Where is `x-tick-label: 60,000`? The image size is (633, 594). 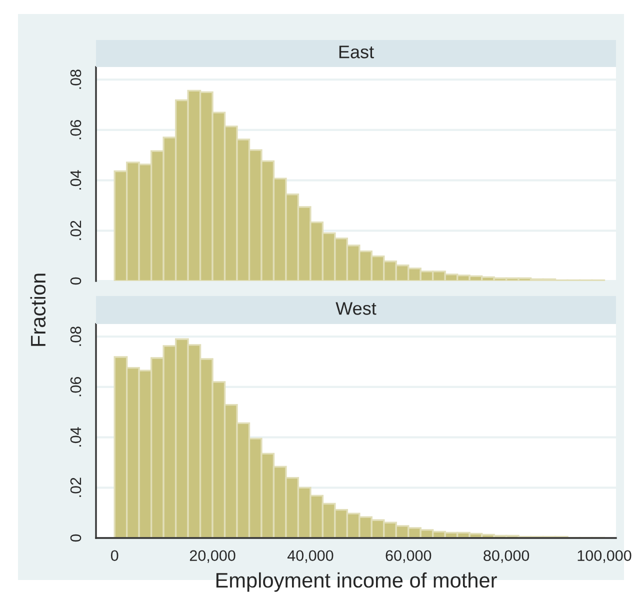
x-tick-label: 60,000 is located at coordinates (409, 556).